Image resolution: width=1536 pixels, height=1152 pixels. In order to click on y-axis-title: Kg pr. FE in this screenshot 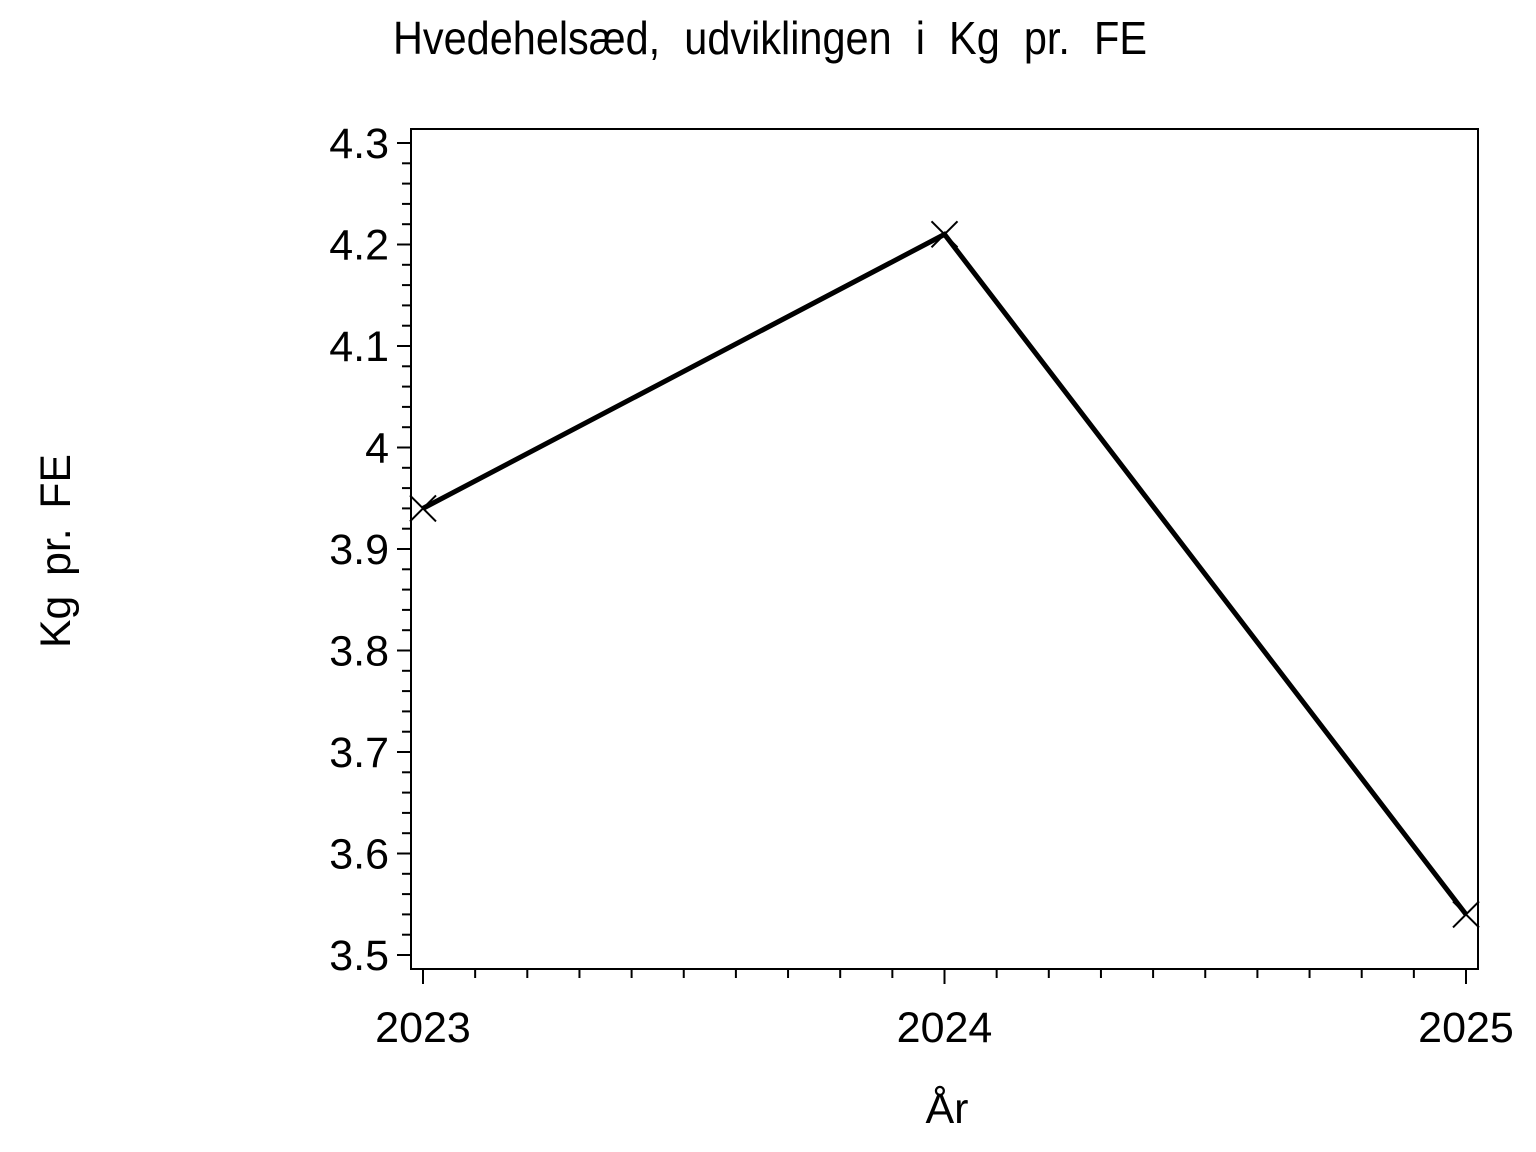, I will do `click(56, 551)`.